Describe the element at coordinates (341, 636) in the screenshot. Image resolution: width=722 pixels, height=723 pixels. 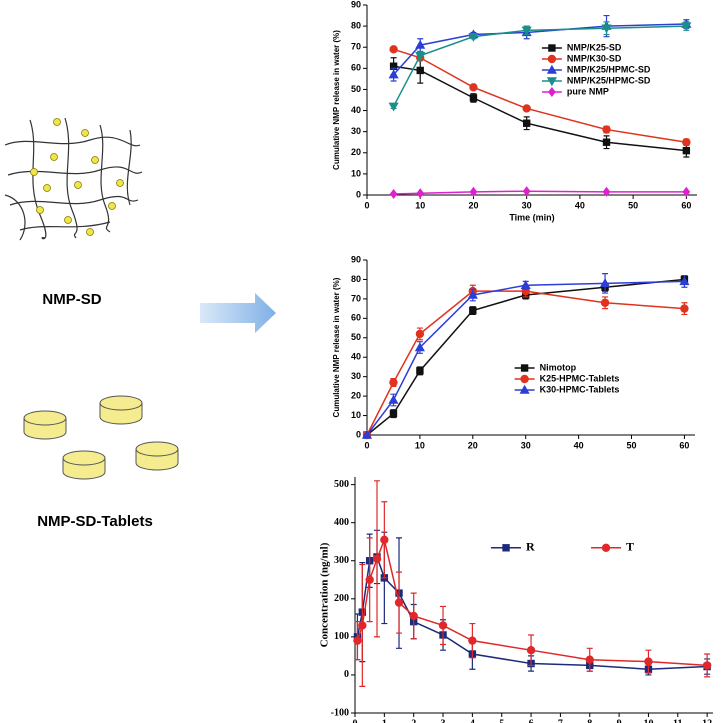
I see `y-tick-label: 100` at that location.